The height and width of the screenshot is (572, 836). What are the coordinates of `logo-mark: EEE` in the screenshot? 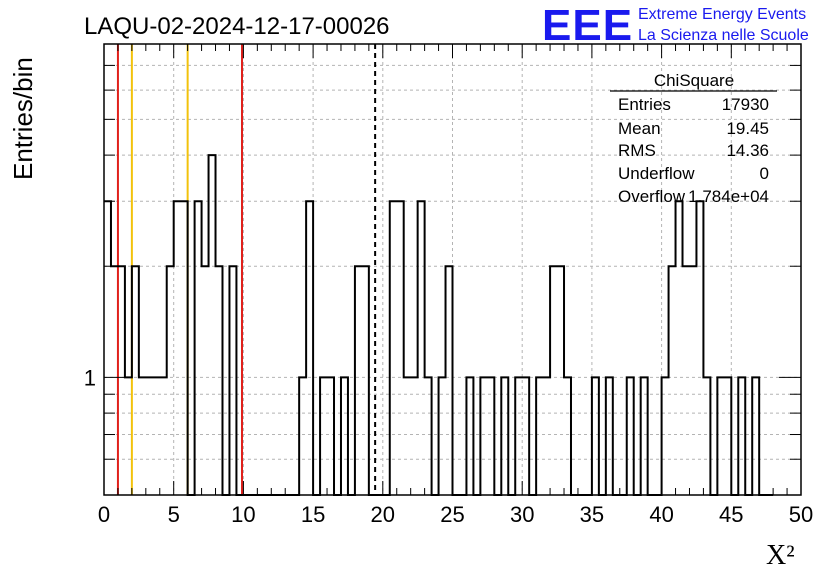 It's located at (587, 25).